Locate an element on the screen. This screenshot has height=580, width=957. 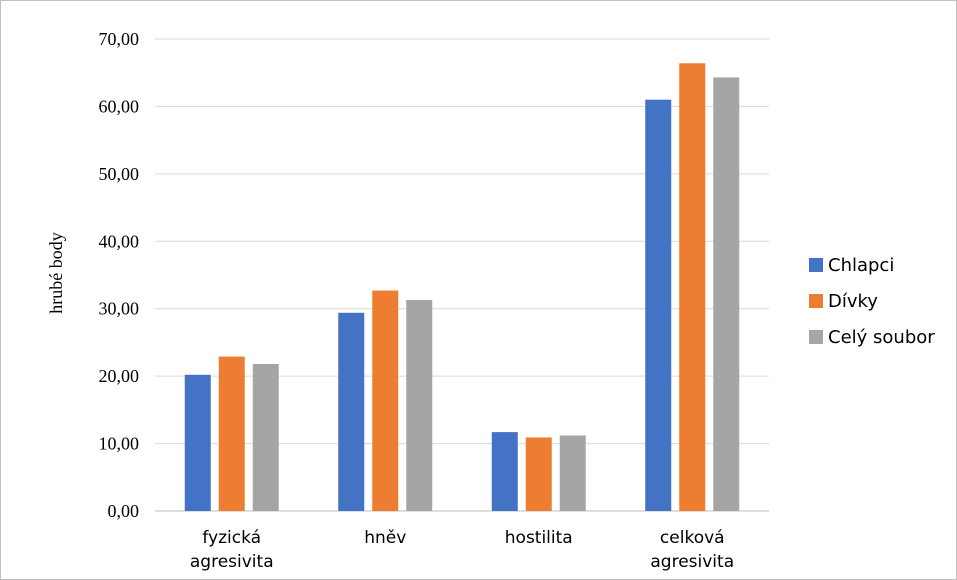
y-tick-label: 20,00 is located at coordinates (119, 376).